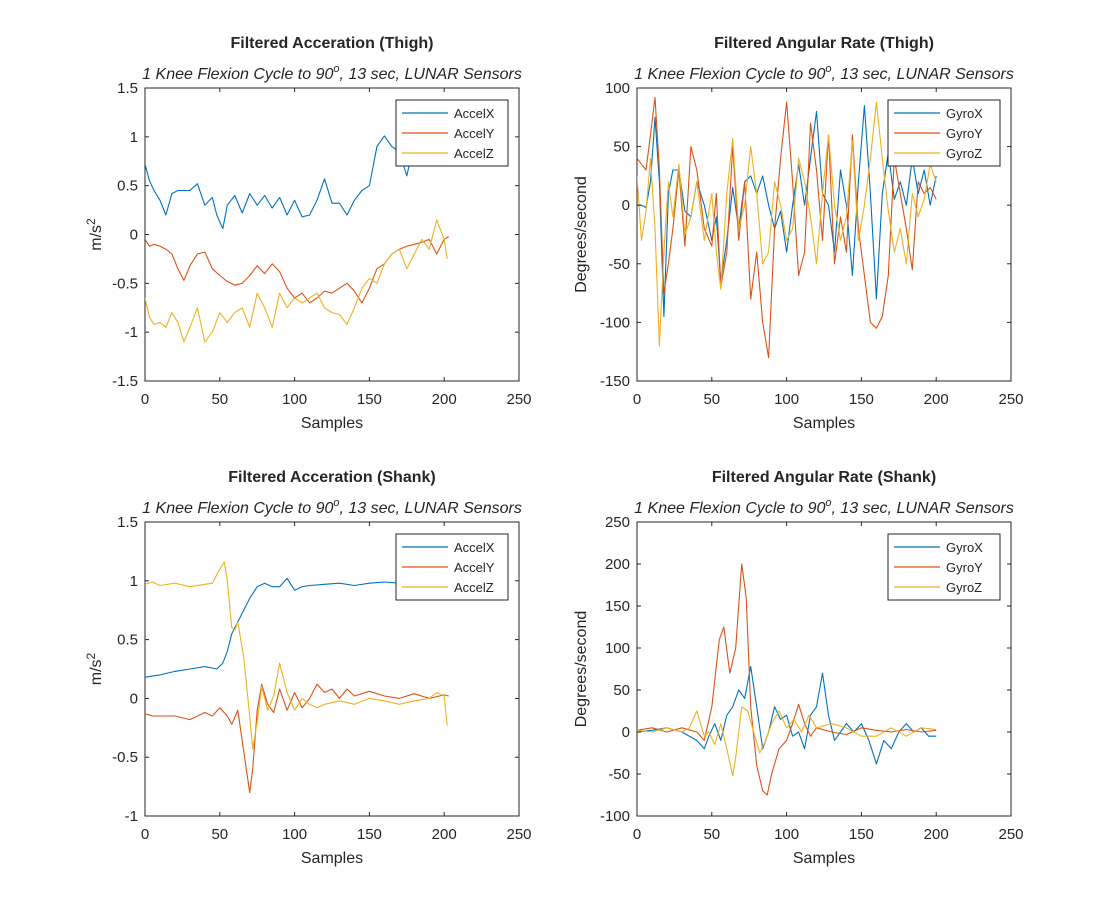 The height and width of the screenshot is (916, 1116). What do you see at coordinates (474, 587) in the screenshot?
I see `legend-label: AccelZ` at bounding box center [474, 587].